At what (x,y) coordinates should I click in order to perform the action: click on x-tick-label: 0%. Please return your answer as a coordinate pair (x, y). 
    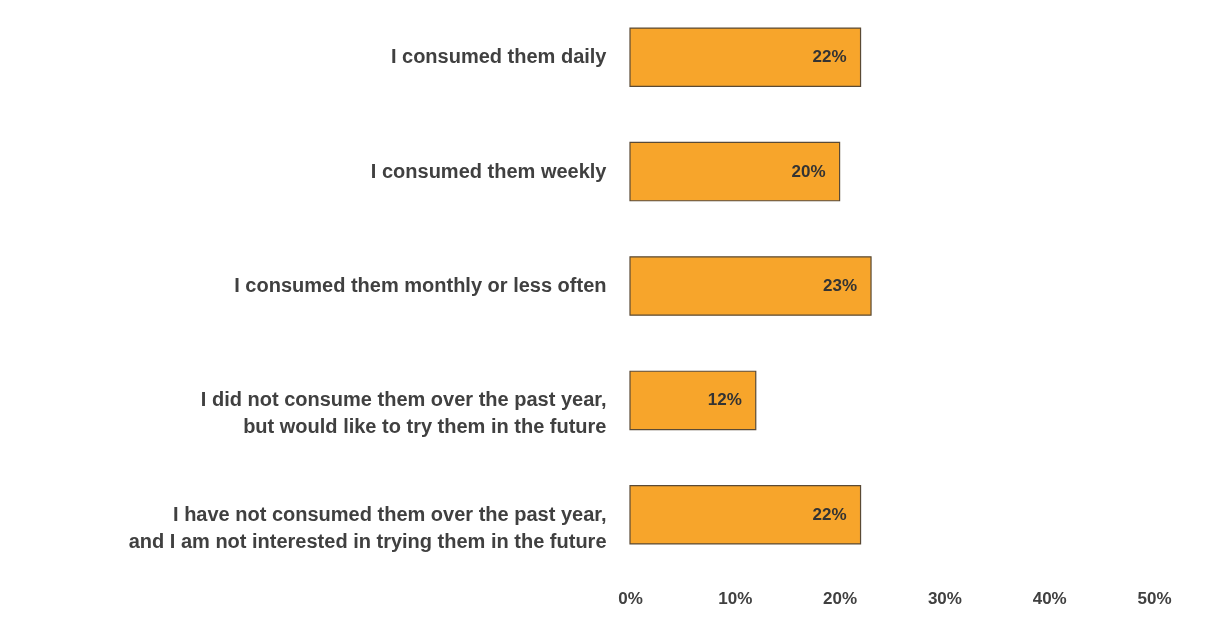
    Looking at the image, I should click on (630, 598).